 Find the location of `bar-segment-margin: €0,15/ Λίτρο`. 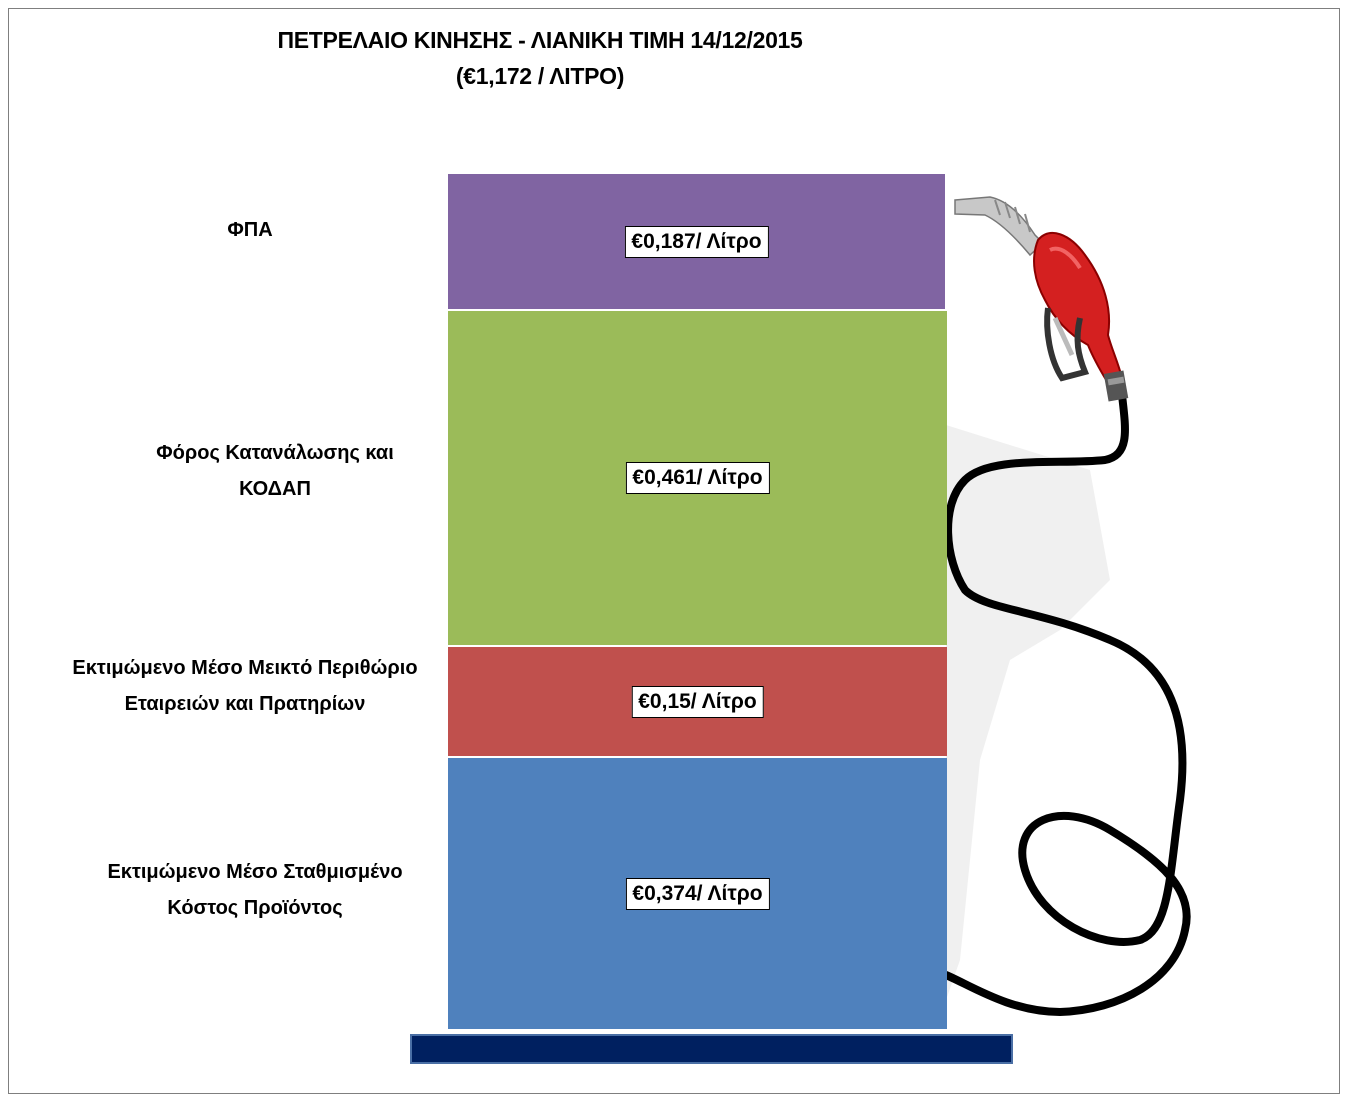

bar-segment-margin: €0,15/ Λίτρο is located at coordinates (697, 701).